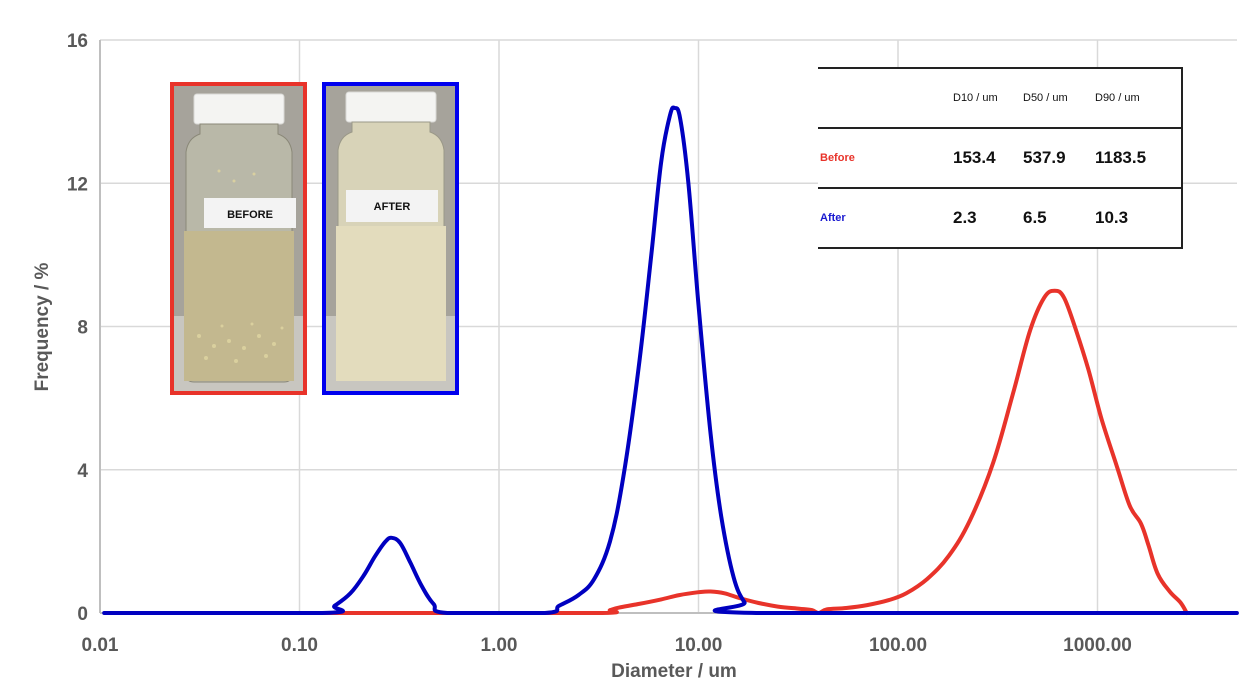  What do you see at coordinates (988, 157) in the screenshot?
I see `before-d10: 153.4` at bounding box center [988, 157].